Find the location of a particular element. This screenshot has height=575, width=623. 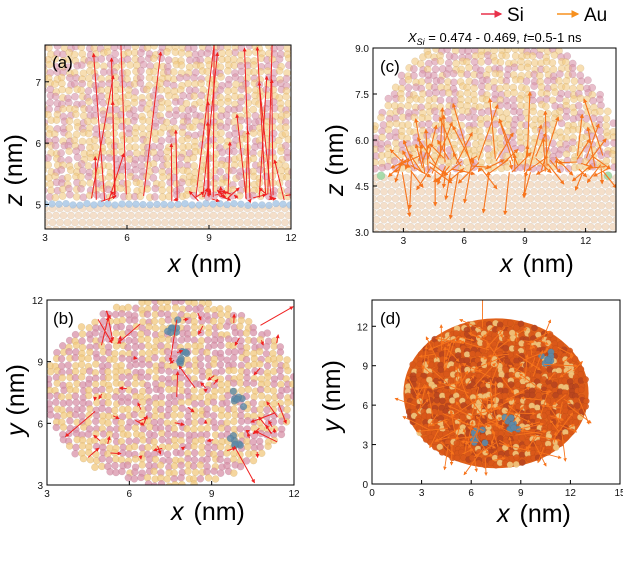

x-si-value: = 0.474 - 0.469, is located at coordinates (474, 37).